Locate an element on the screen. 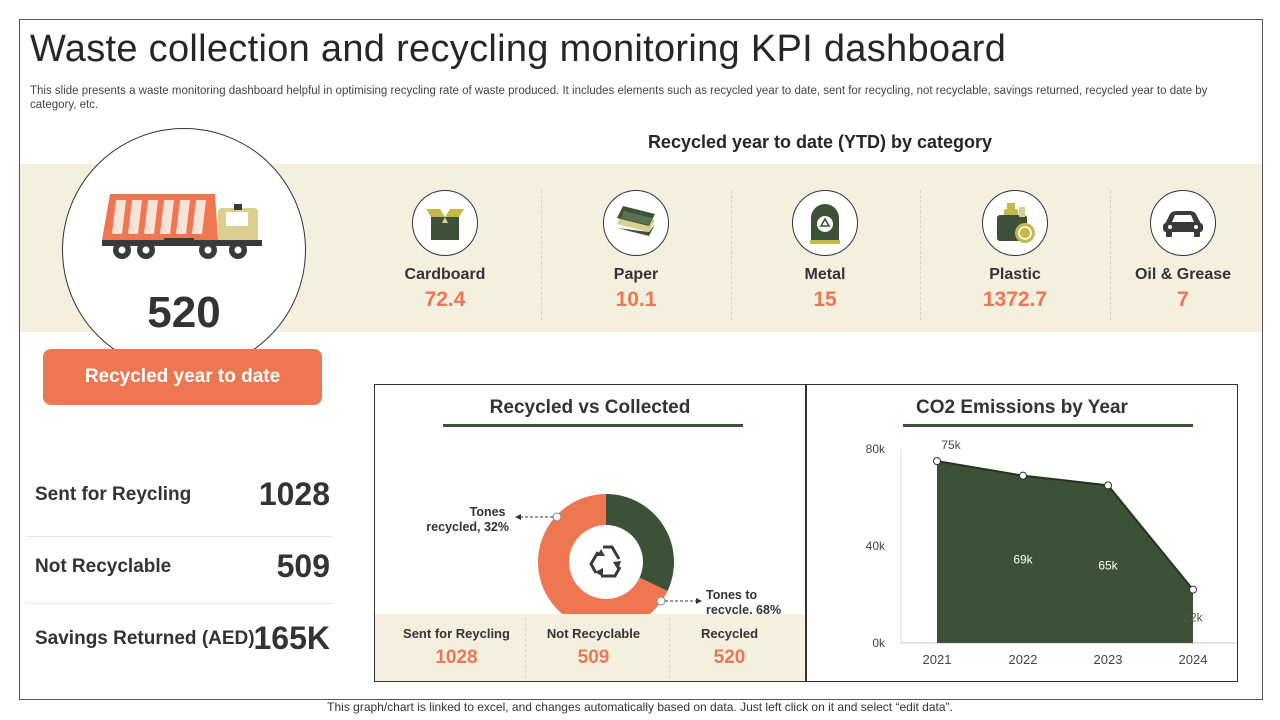  summary-label: Not Recyclable is located at coordinates (593, 633).